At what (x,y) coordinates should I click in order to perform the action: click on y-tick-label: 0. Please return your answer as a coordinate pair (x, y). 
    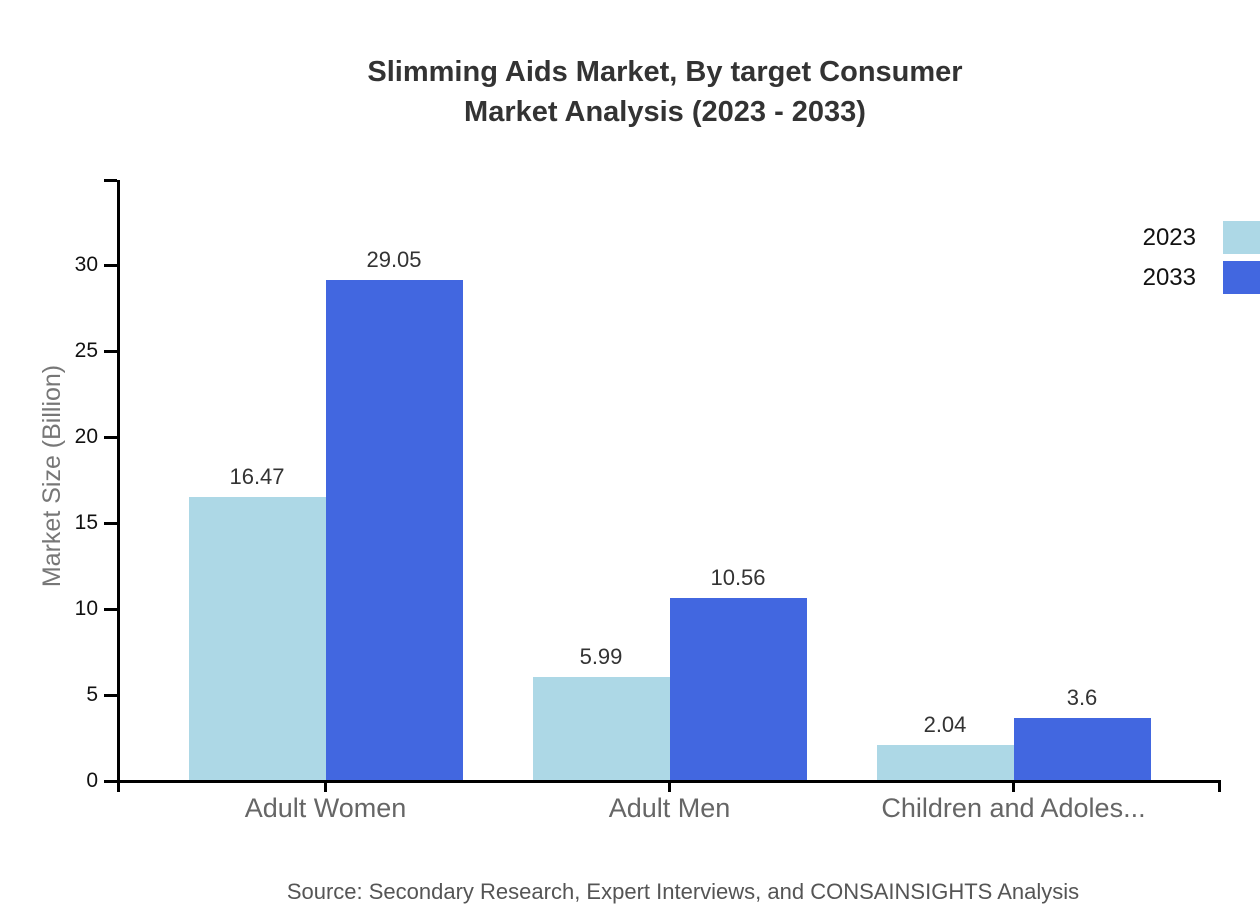
    Looking at the image, I should click on (92, 780).